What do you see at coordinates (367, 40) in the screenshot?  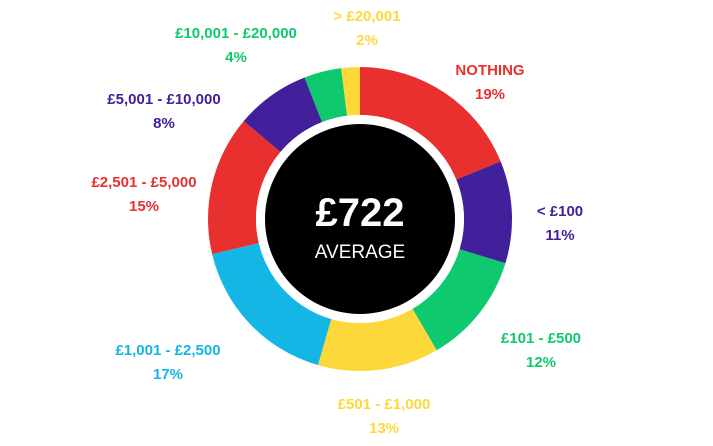 I see `slice-percent-label: 2%` at bounding box center [367, 40].